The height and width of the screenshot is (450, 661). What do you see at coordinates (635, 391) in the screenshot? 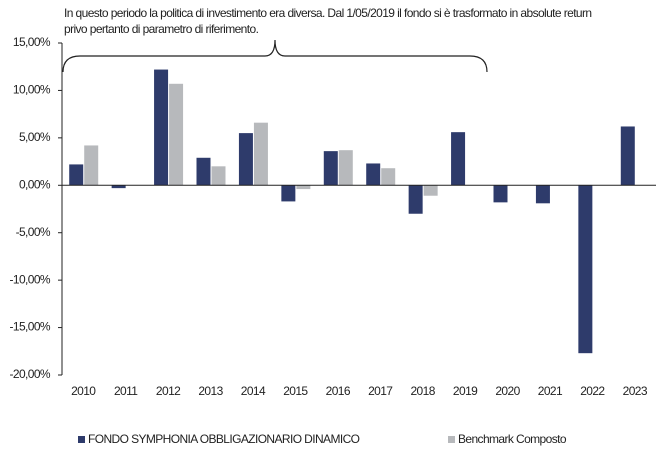
I see `x-tick-label: 2023` at bounding box center [635, 391].